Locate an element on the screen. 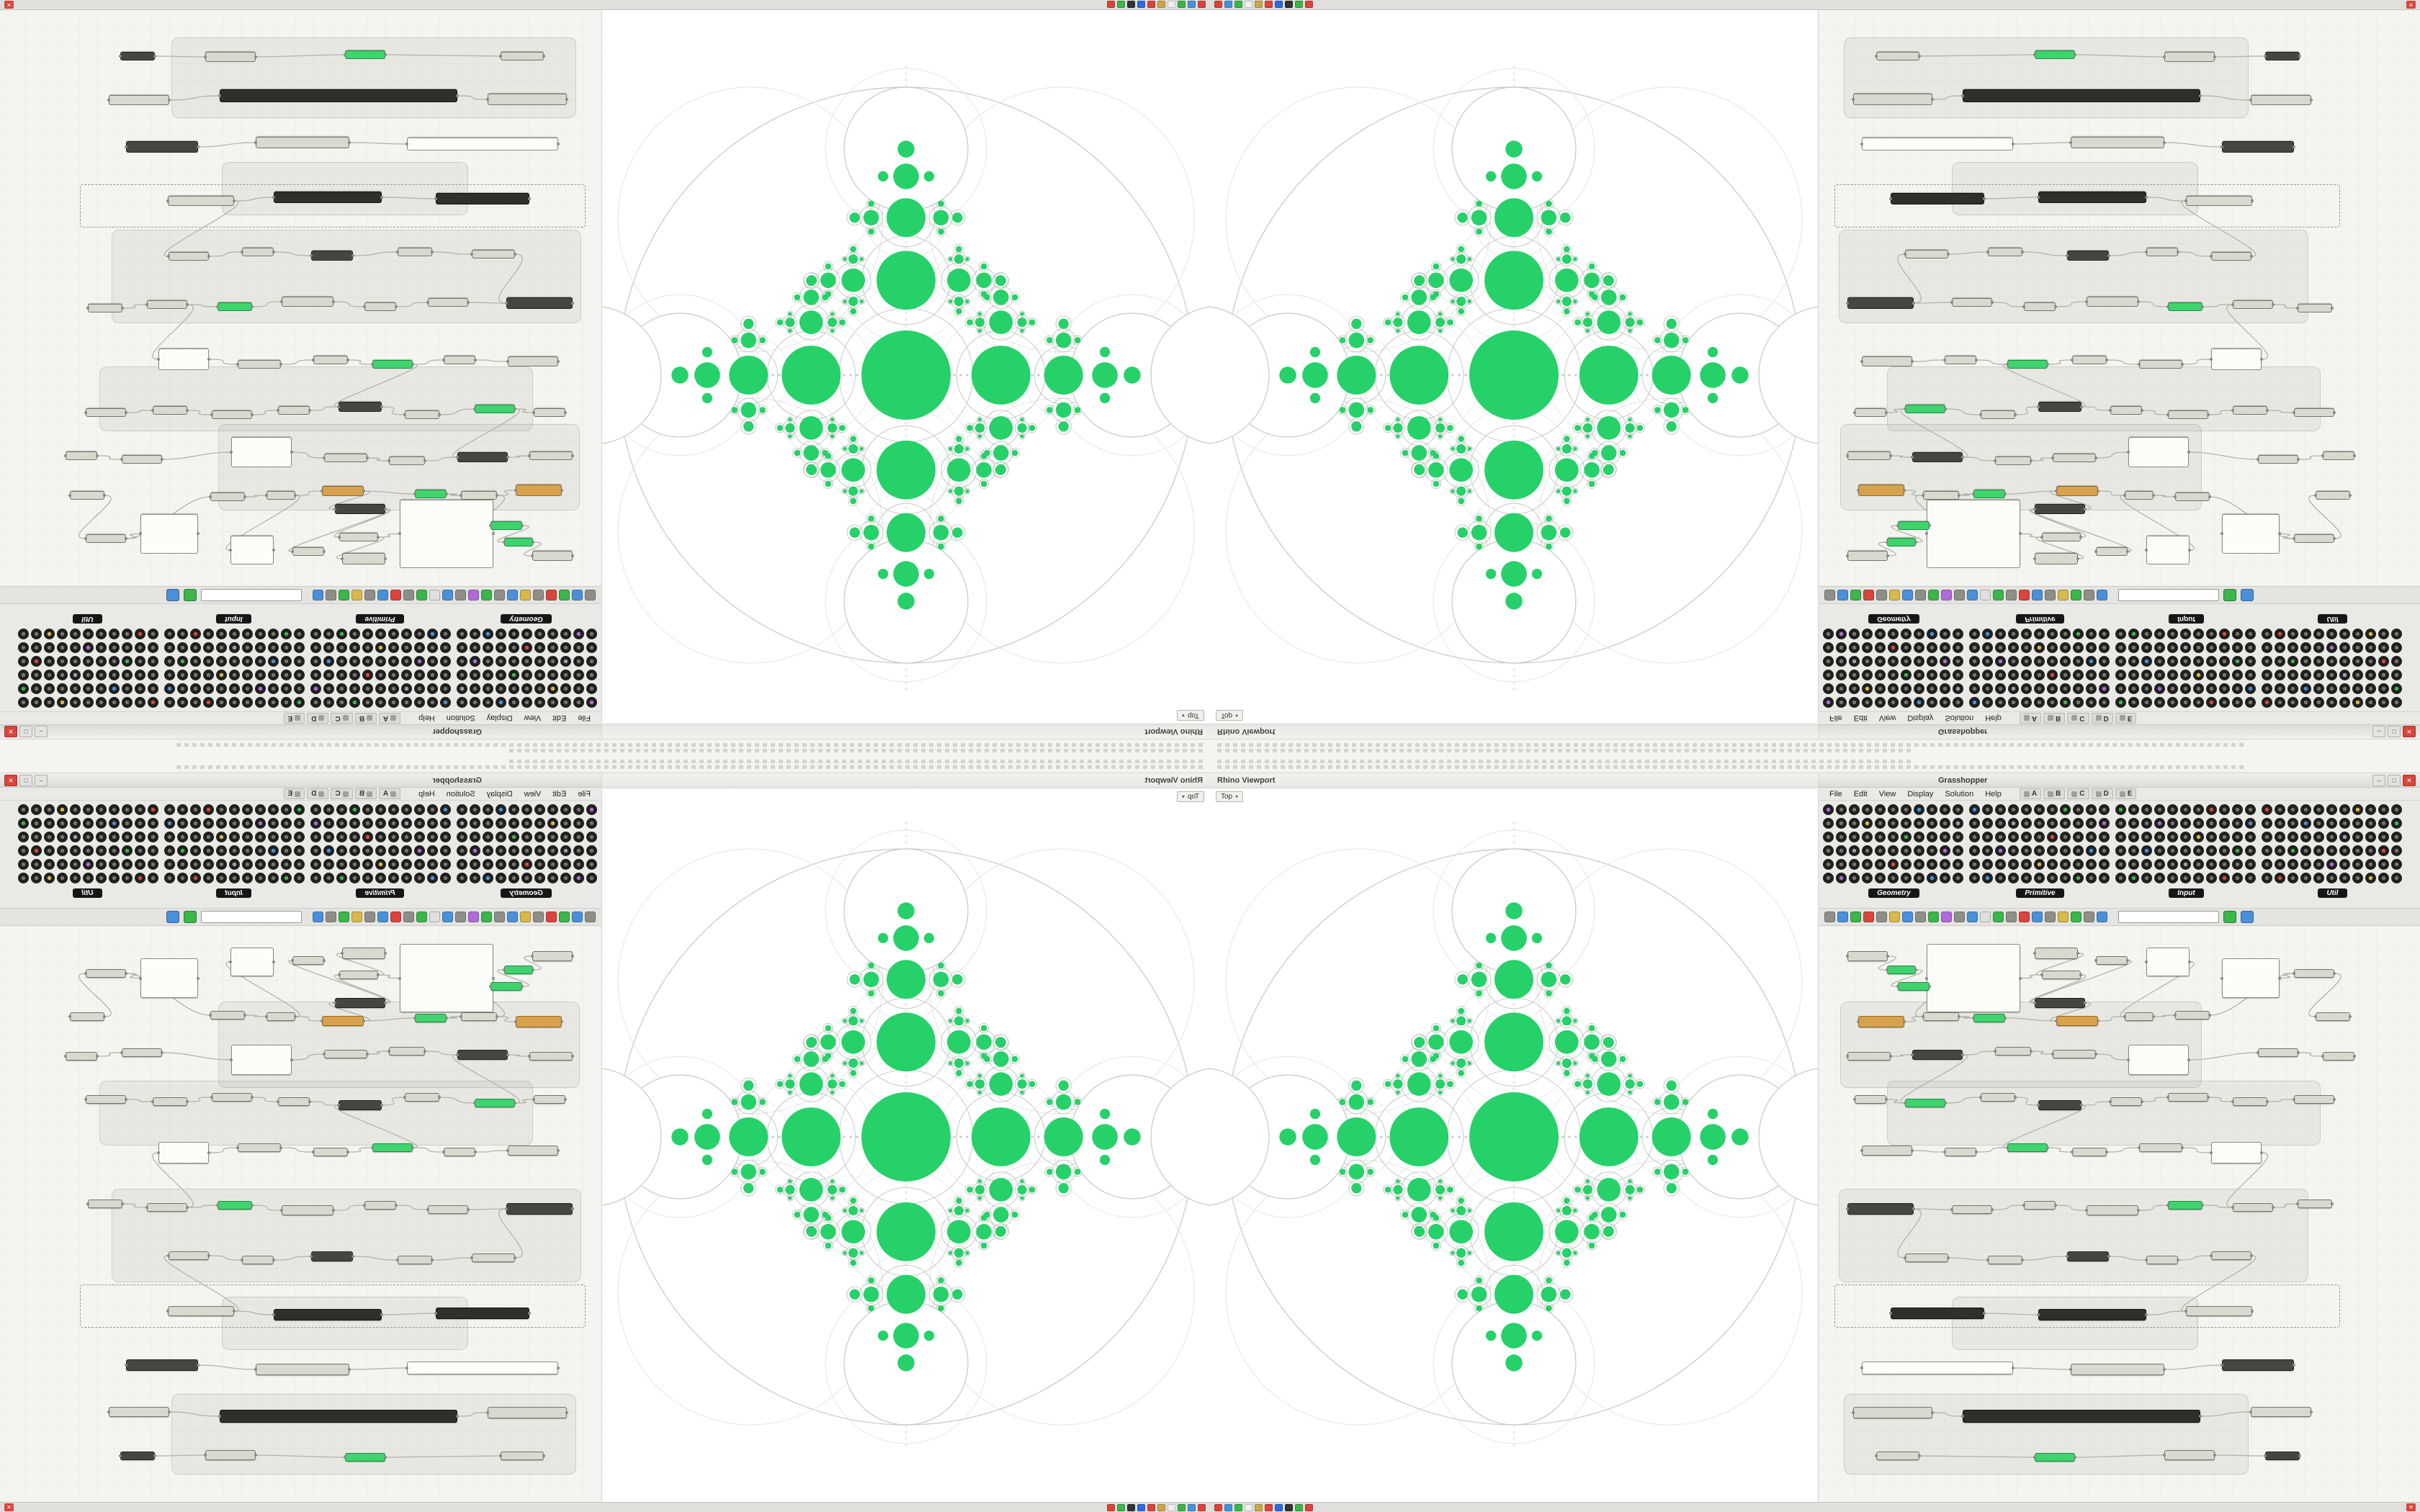  menu-item-solution: Solution is located at coordinates (1959, 718).